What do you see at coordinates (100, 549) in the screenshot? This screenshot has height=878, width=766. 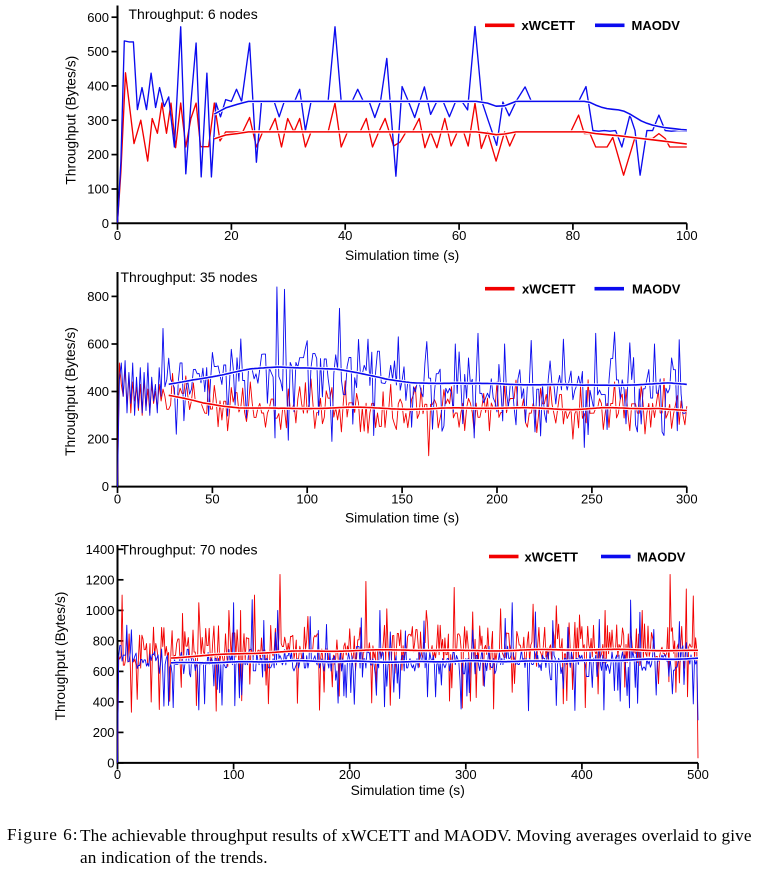 I see `svg-text: 1400` at bounding box center [100, 549].